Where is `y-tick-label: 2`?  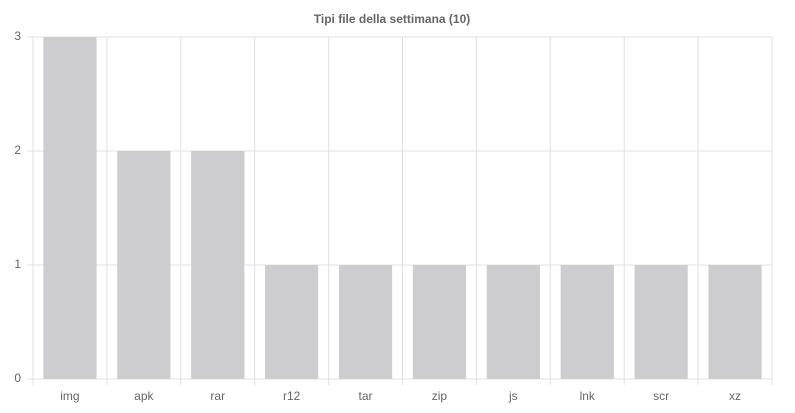
y-tick-label: 2 is located at coordinates (17, 150).